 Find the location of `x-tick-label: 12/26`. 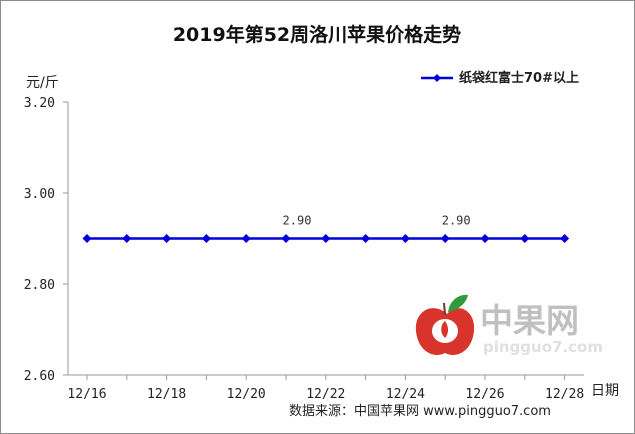

x-tick-label: 12/26 is located at coordinates (484, 394).